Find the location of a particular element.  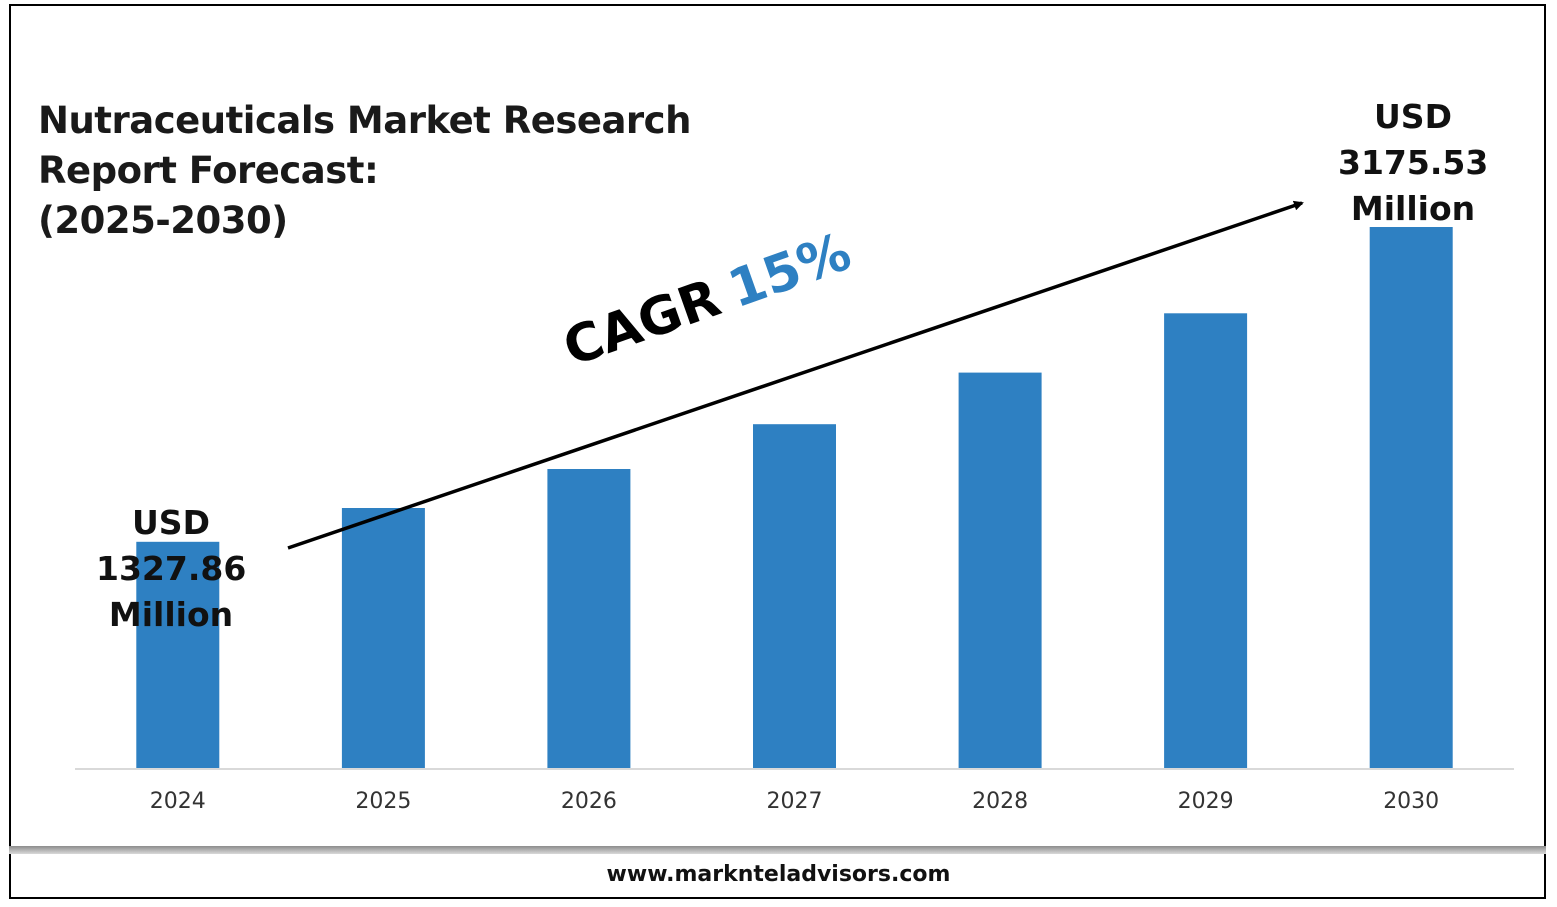

title-line-2: Report Forecast: is located at coordinates (208, 170).